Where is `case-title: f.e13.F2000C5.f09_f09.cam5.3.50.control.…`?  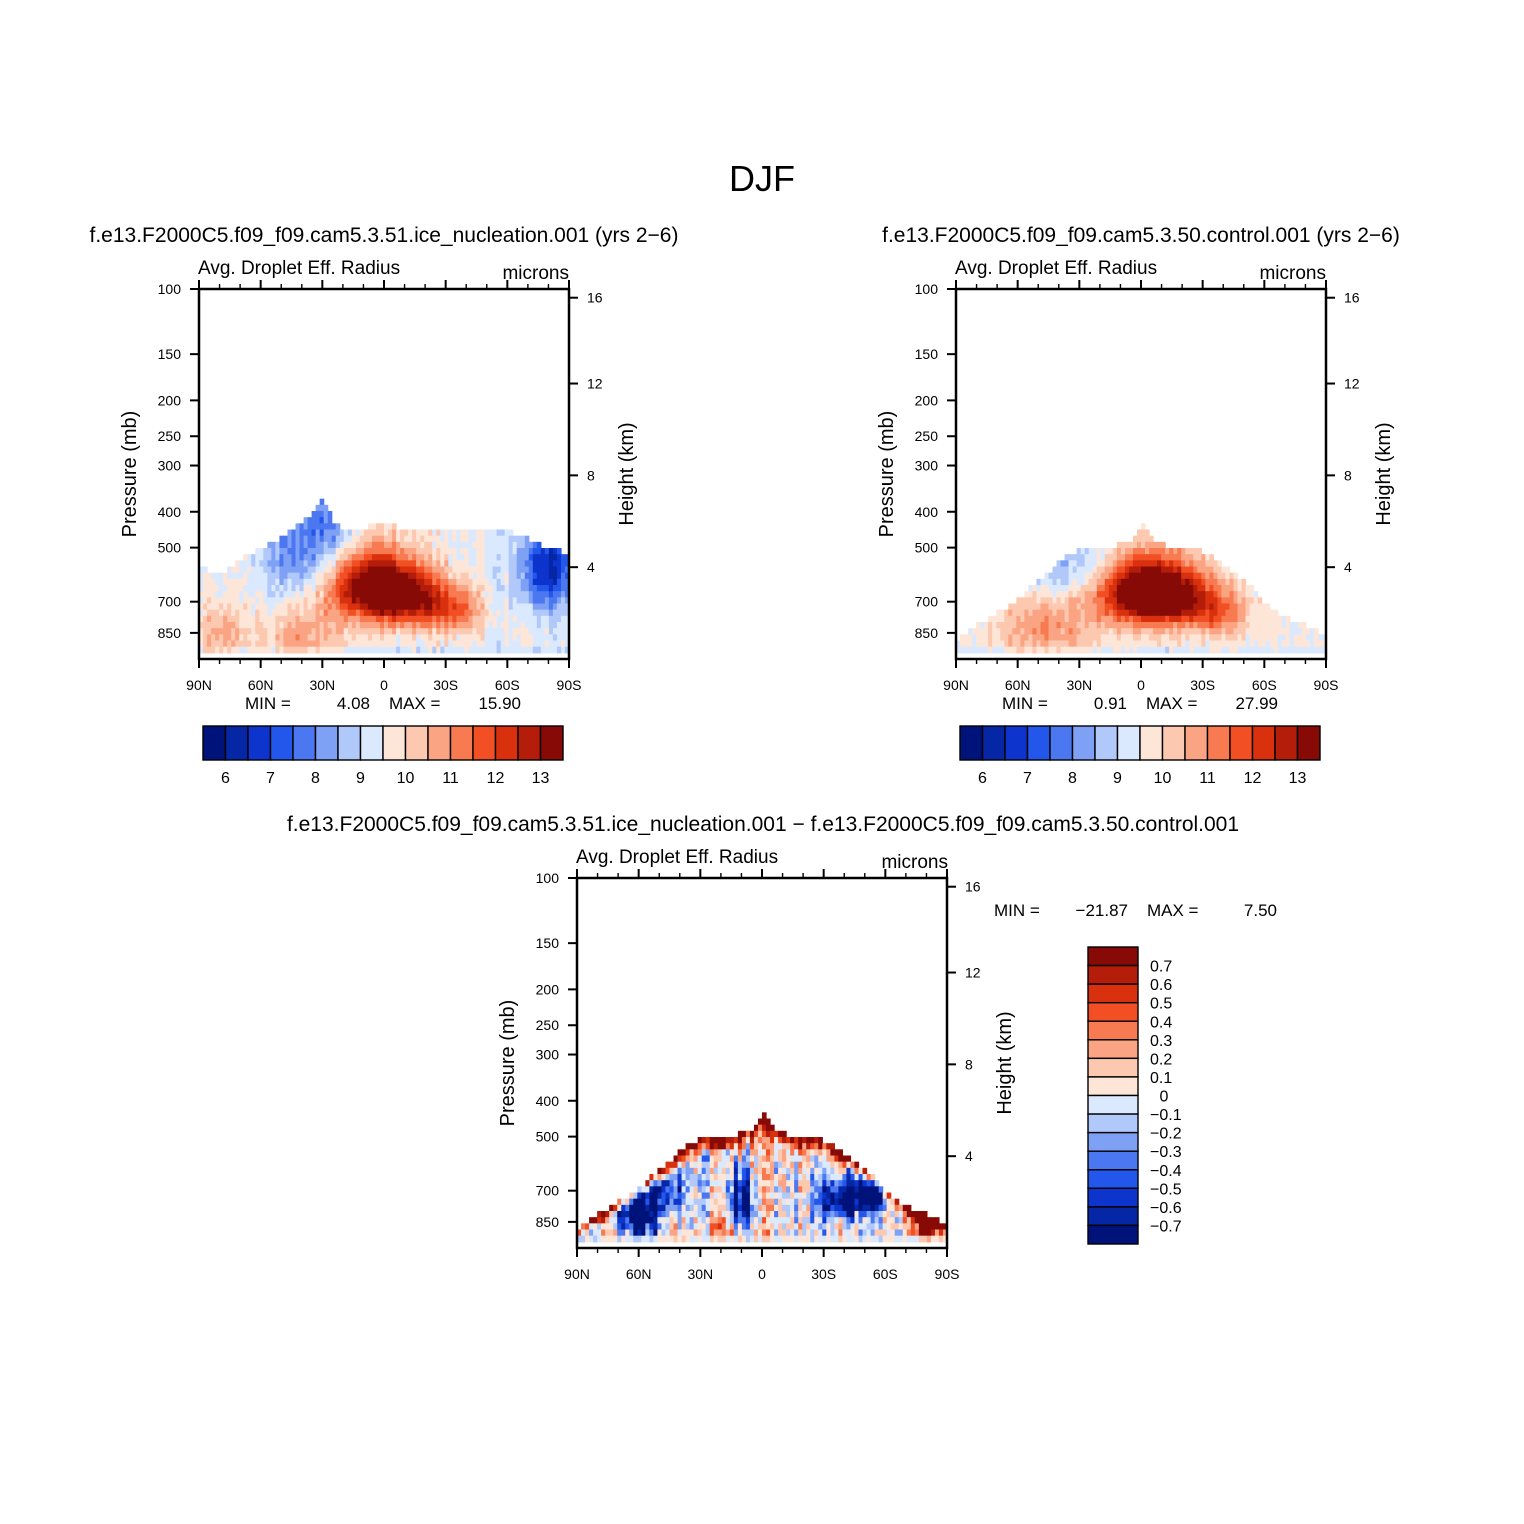 case-title: f.e13.F2000C5.f09_f09.cam5.3.50.control.… is located at coordinates (1141, 235).